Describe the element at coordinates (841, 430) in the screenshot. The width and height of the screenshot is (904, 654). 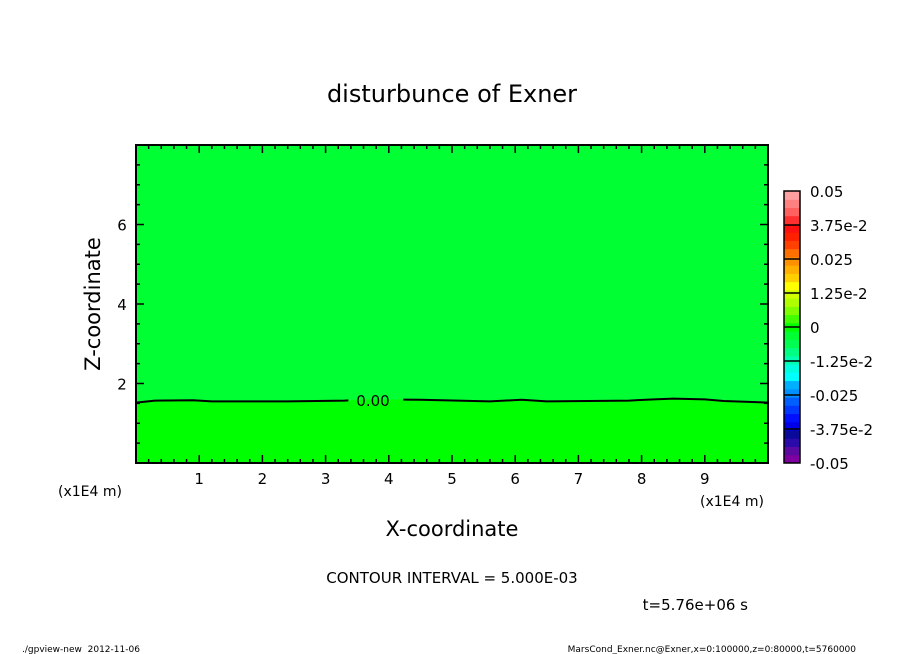
I see `colorbar-label: -3.75e-2` at that location.